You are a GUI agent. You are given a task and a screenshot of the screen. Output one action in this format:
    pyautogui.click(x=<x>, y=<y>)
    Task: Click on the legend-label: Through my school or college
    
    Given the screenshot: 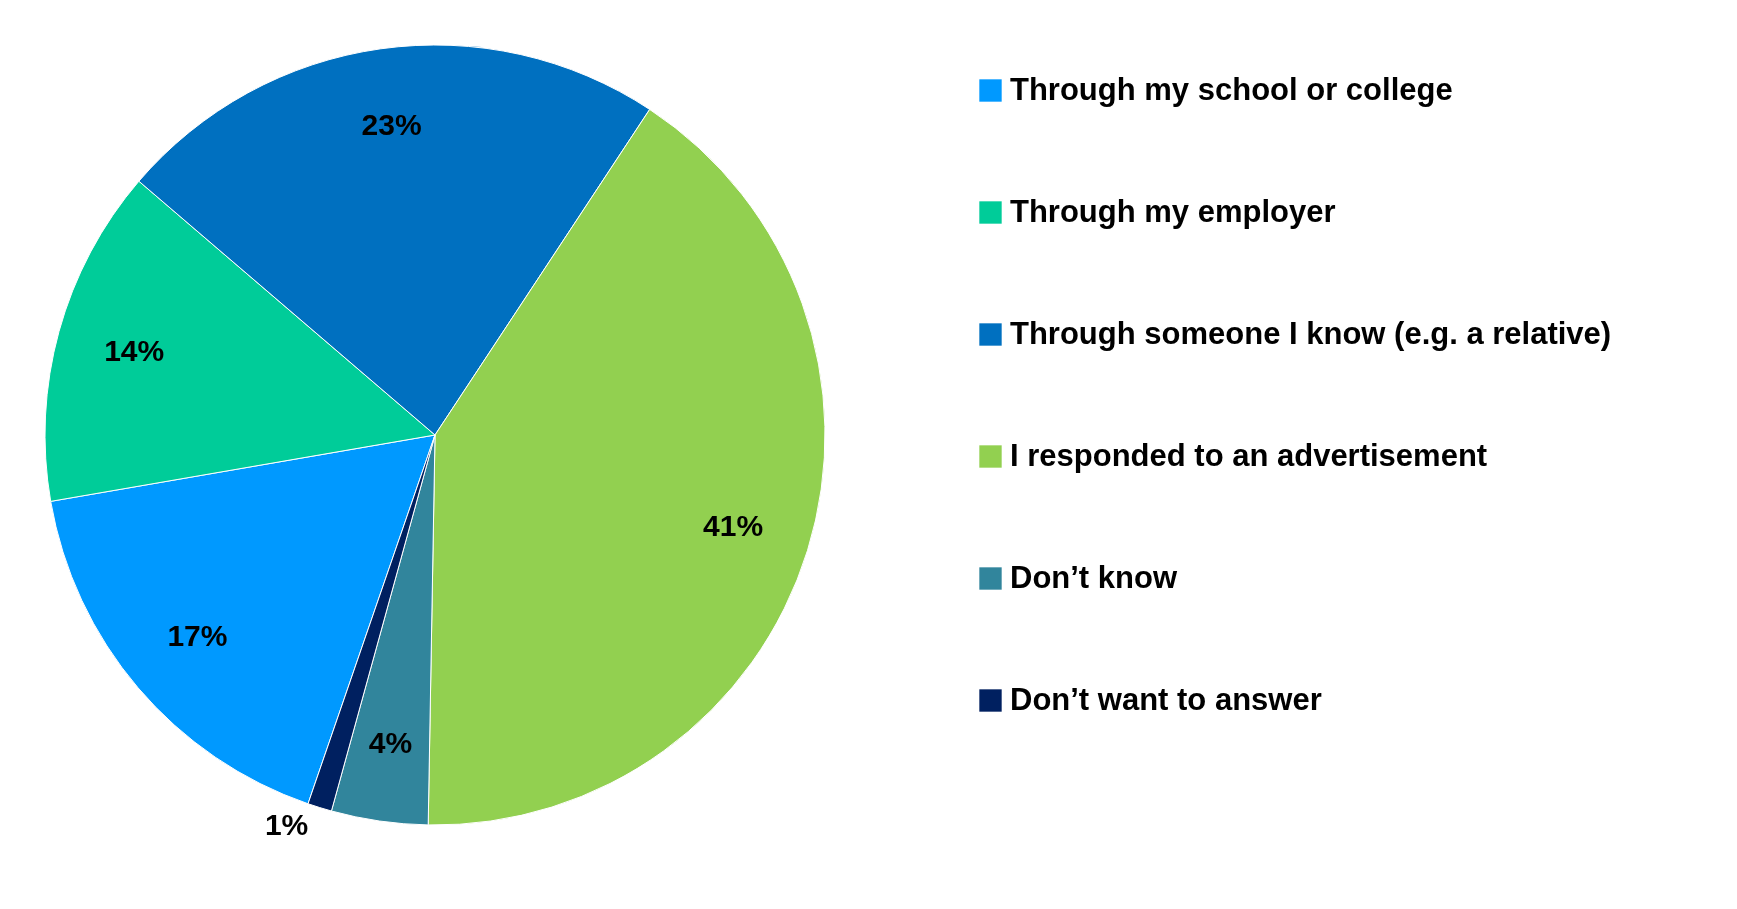 What is the action you would take?
    pyautogui.click(x=1231, y=89)
    